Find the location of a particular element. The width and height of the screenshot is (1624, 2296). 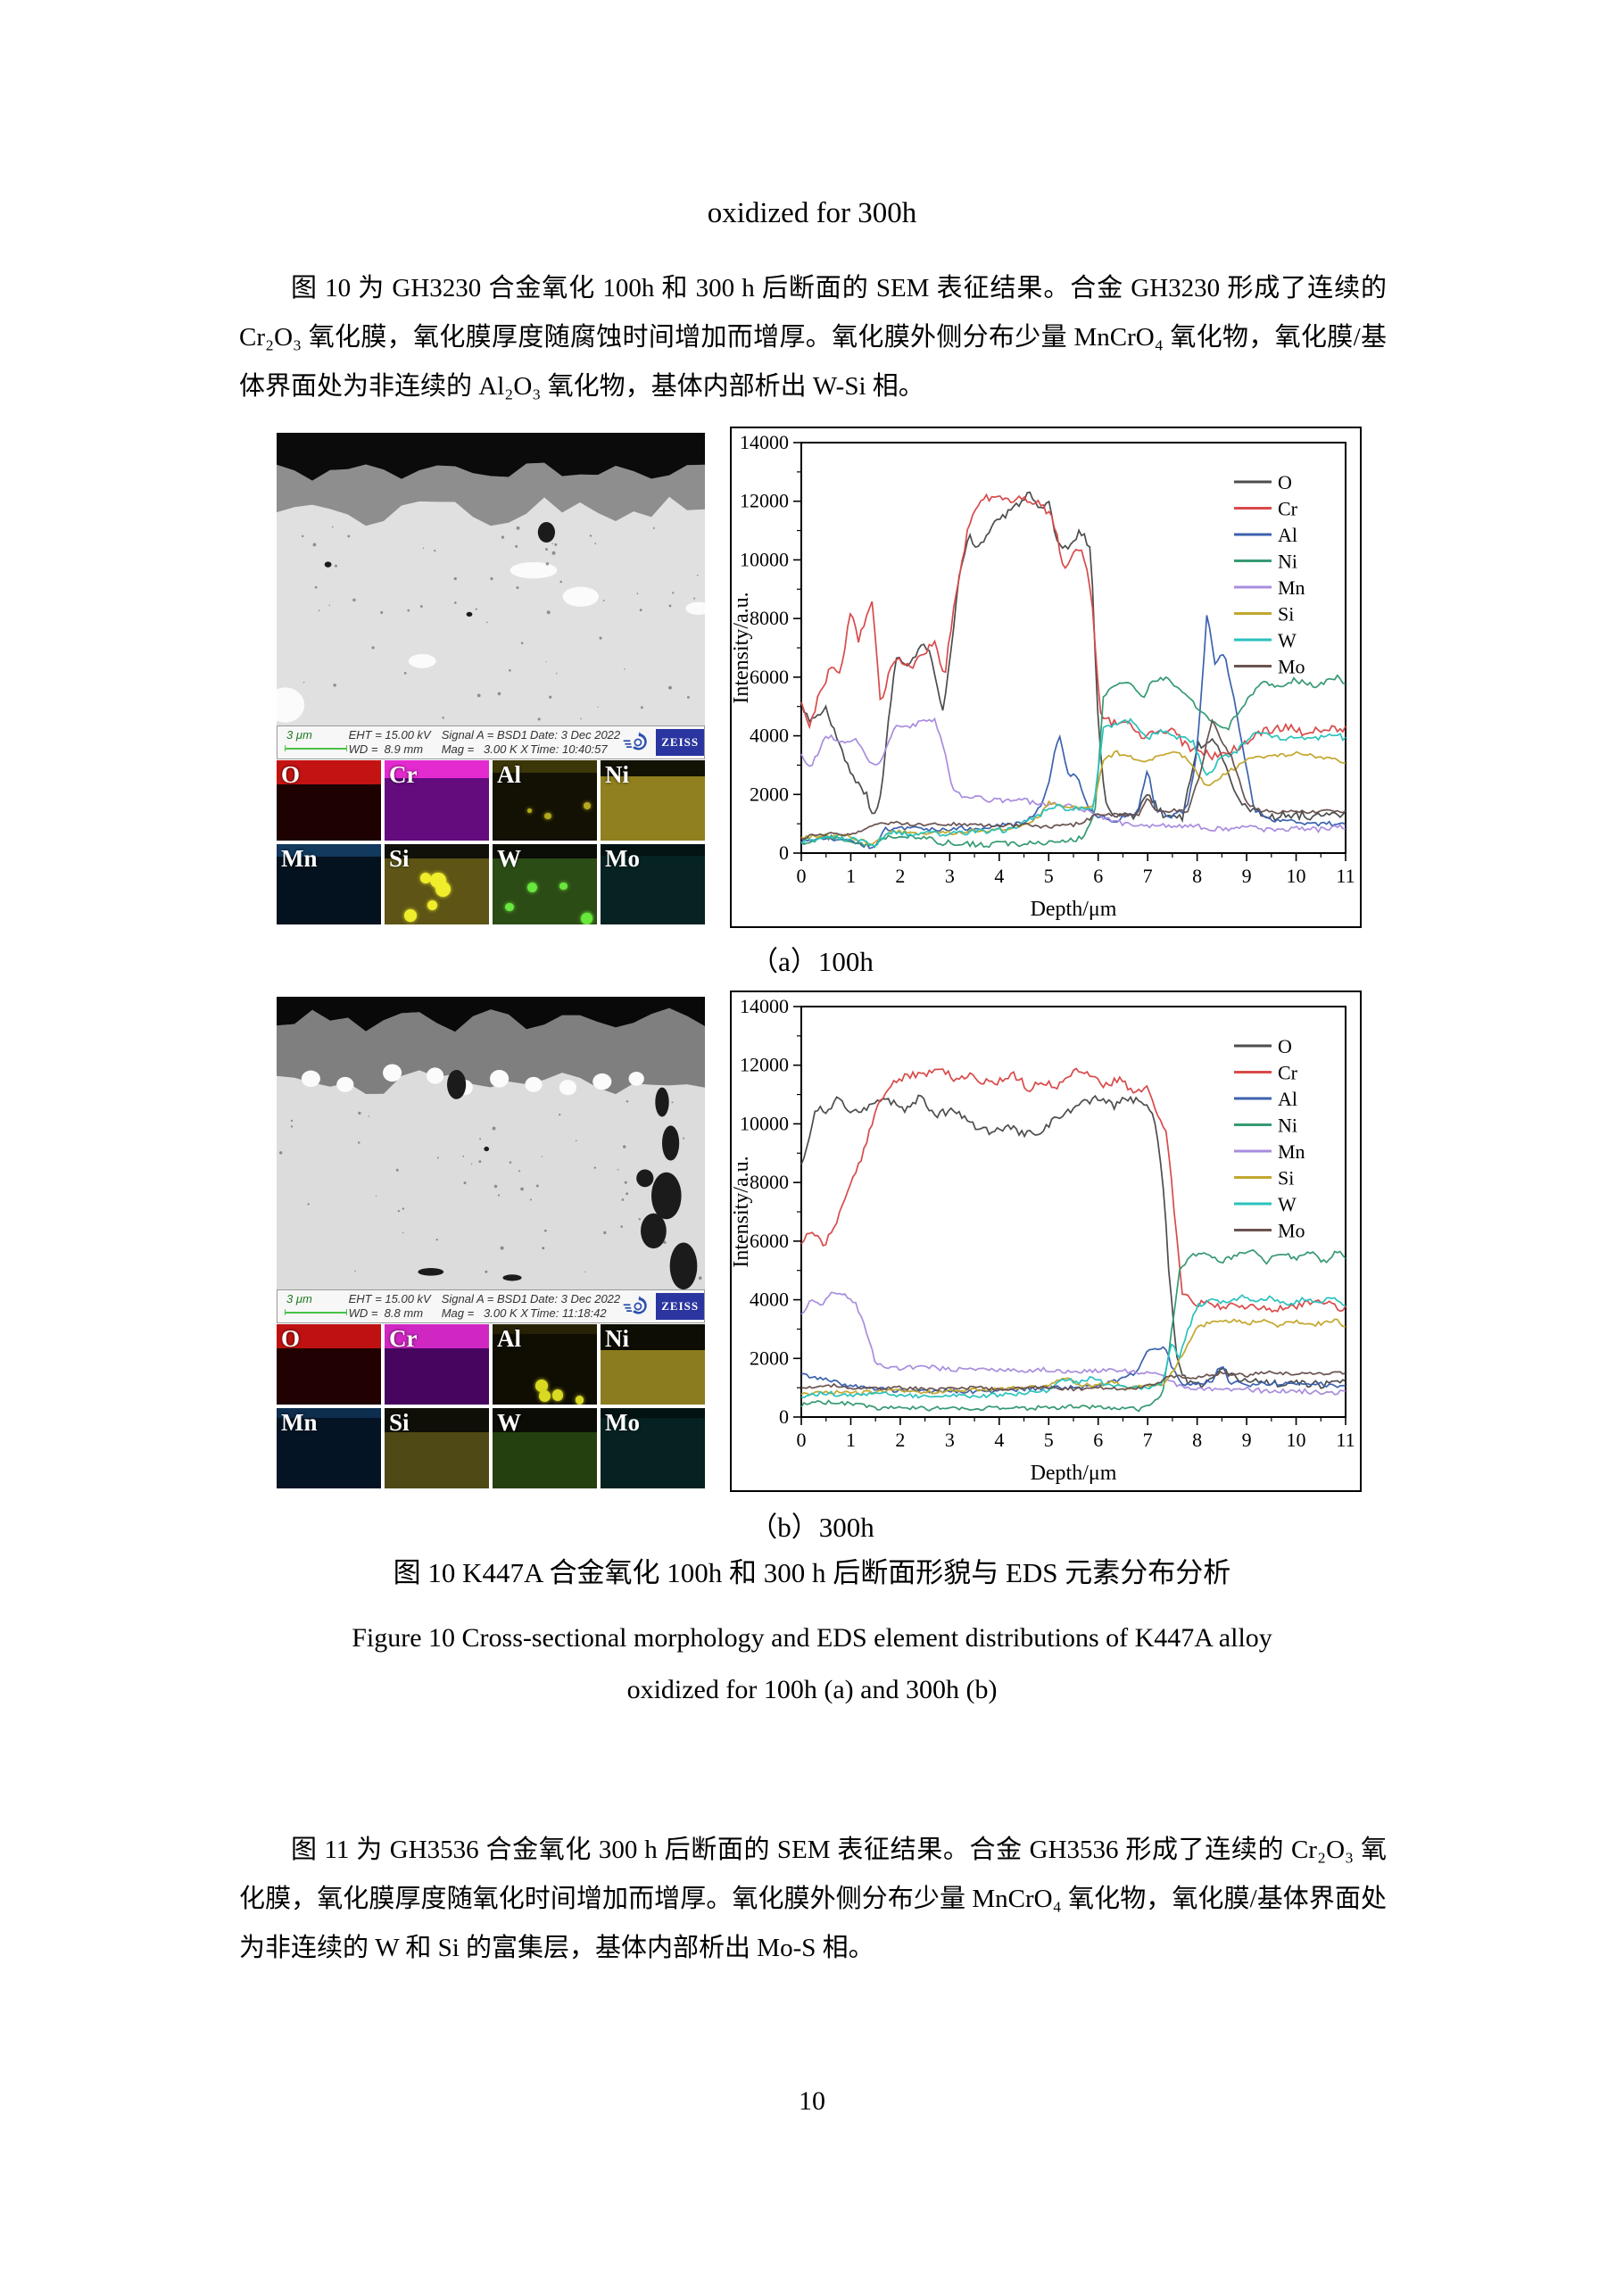

sem-metadata-column: EHT = 15.00 kV WD = 8.8 mm is located at coordinates (395, 1306).